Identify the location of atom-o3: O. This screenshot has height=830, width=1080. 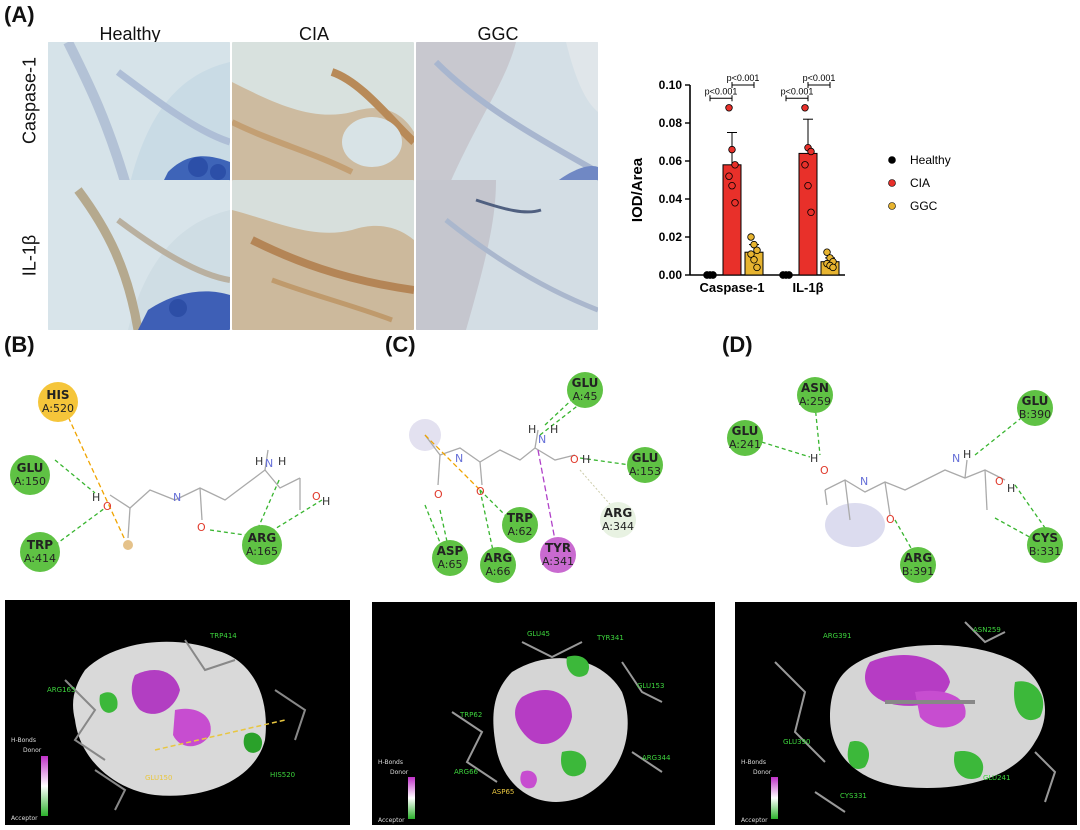
(316, 496).